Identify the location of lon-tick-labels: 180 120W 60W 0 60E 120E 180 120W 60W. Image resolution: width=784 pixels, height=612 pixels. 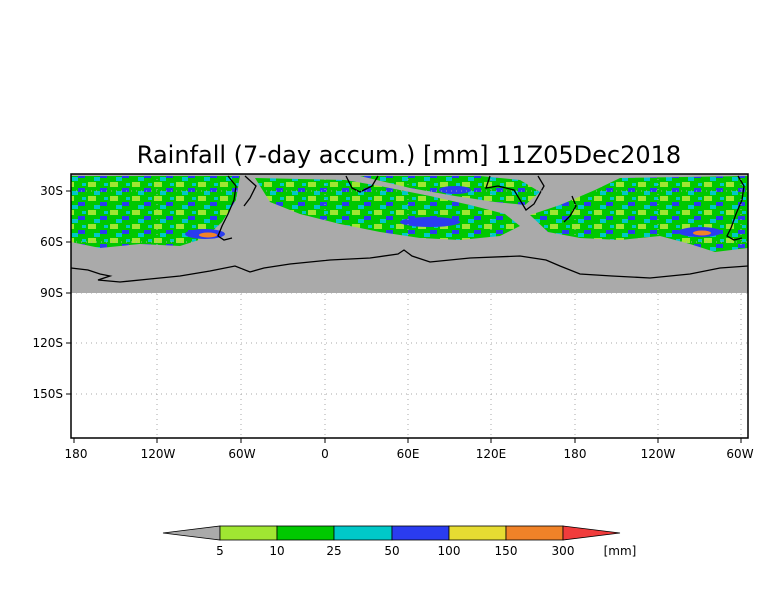
(409, 454).